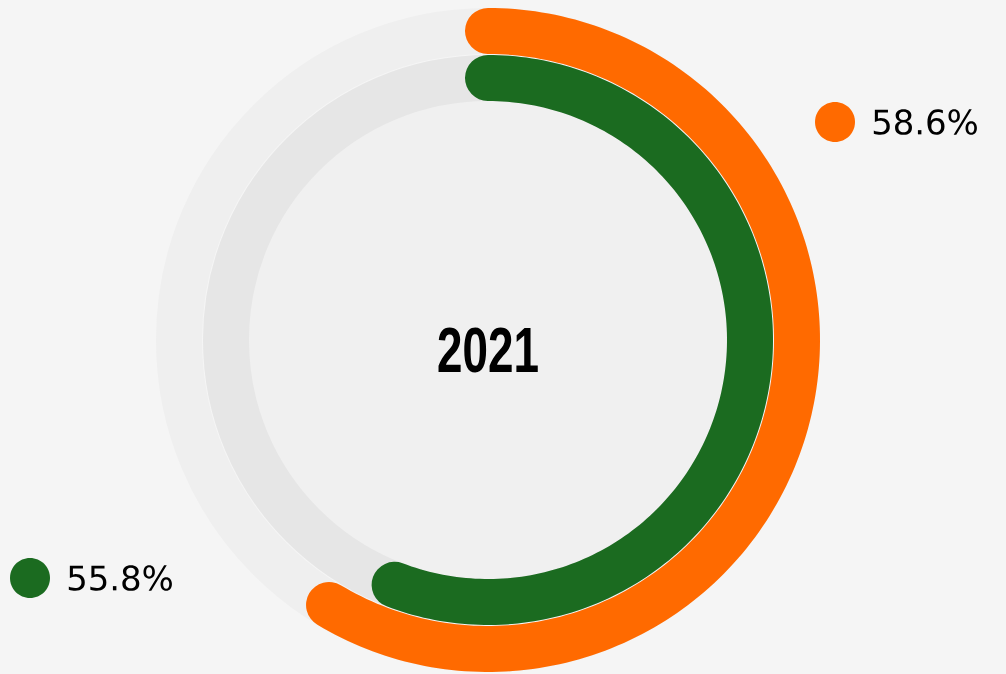  I want to click on data-label: 58.6%, so click(925, 122).